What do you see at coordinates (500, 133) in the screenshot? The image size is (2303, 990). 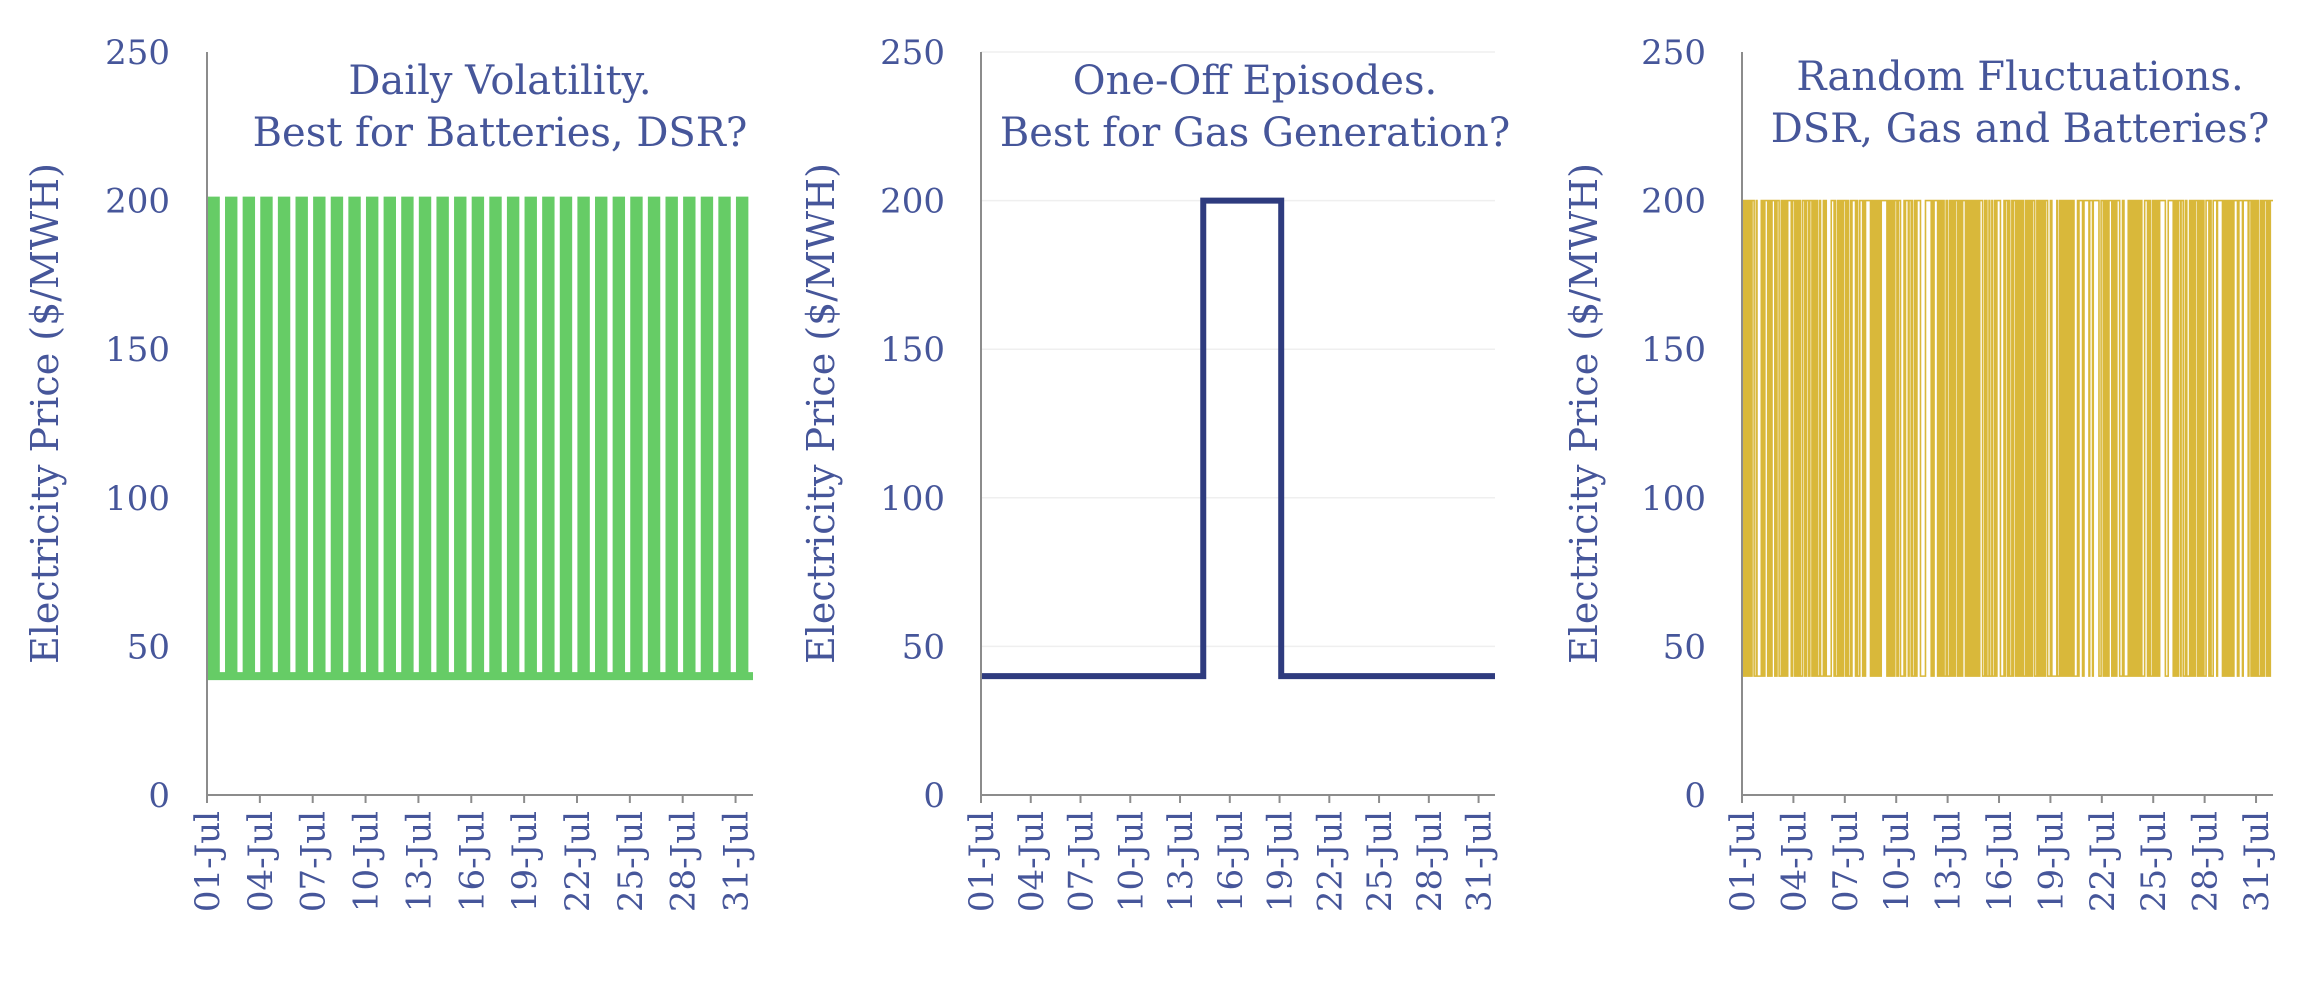 I see `chart-title-line: Best for Batteries, DSR?` at bounding box center [500, 133].